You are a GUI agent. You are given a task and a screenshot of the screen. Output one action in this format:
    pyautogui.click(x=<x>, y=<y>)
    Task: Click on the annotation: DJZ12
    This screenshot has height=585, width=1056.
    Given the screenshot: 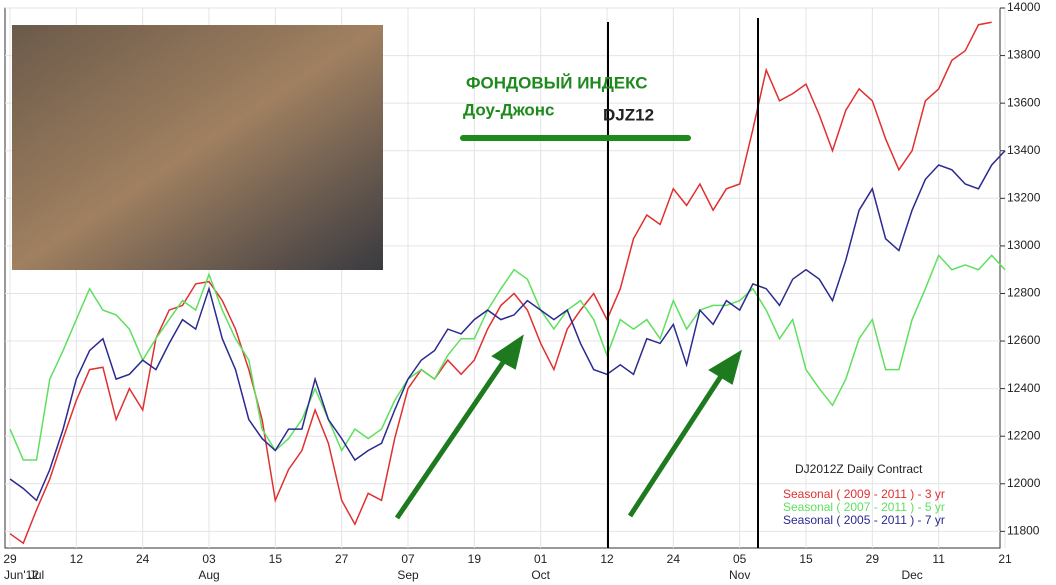 What is the action you would take?
    pyautogui.click(x=628, y=114)
    